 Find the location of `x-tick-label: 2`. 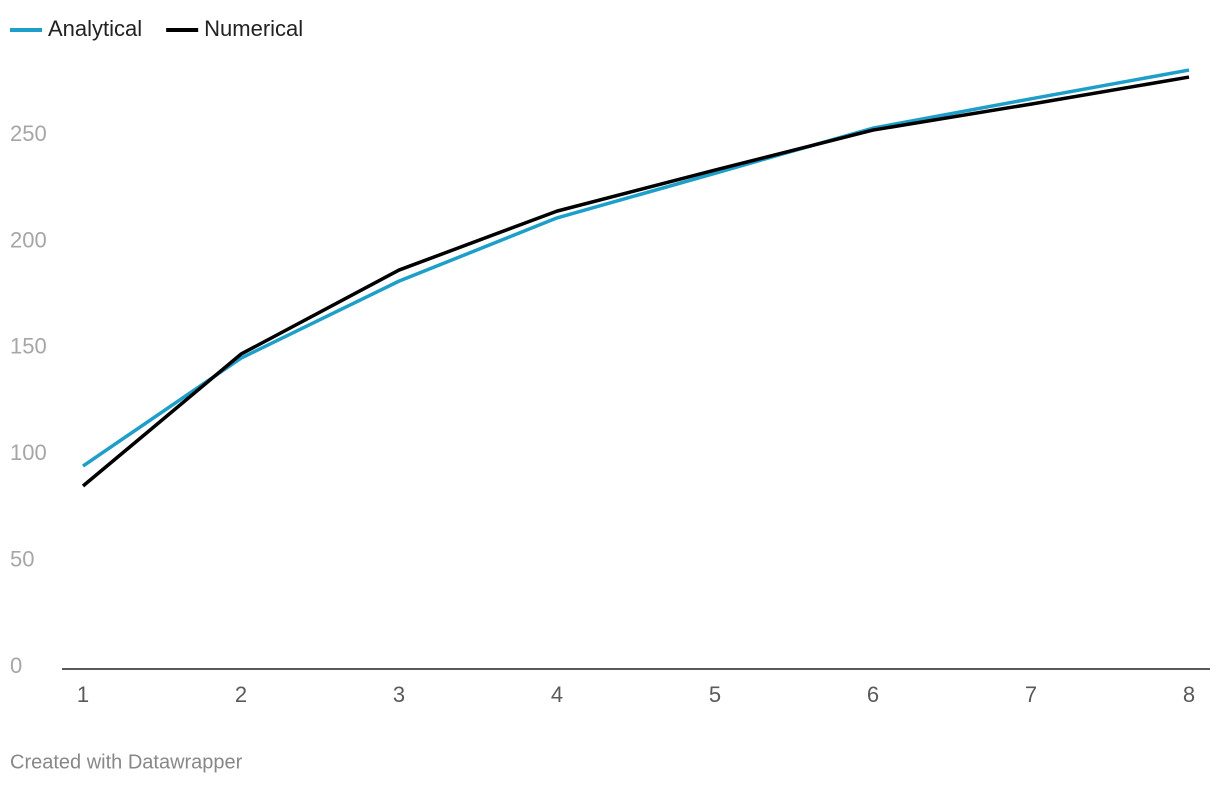

x-tick-label: 2 is located at coordinates (241, 694).